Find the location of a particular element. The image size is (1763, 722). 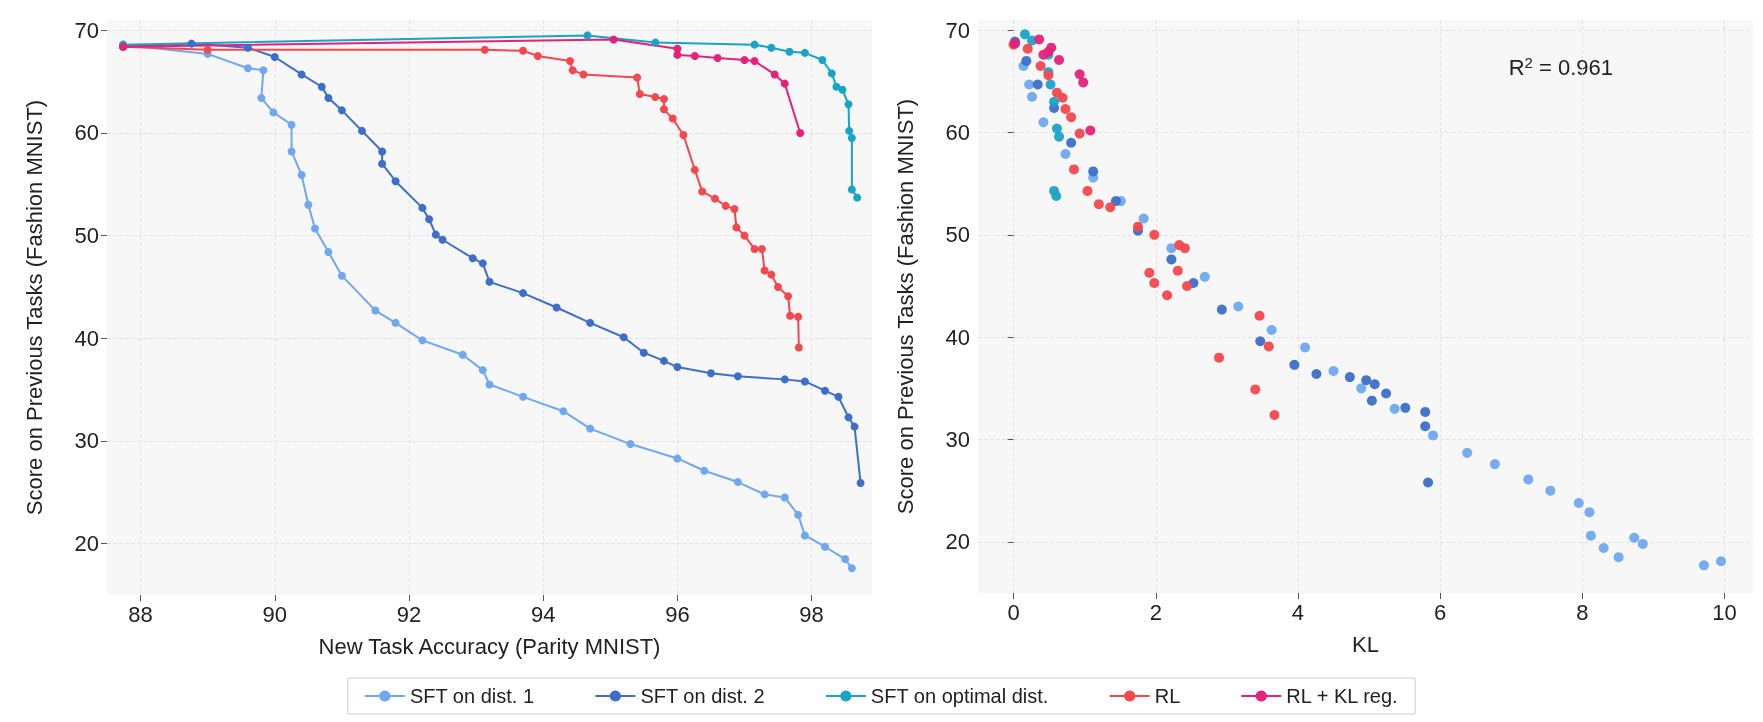

x-tick-label: 6 is located at coordinates (1440, 612).